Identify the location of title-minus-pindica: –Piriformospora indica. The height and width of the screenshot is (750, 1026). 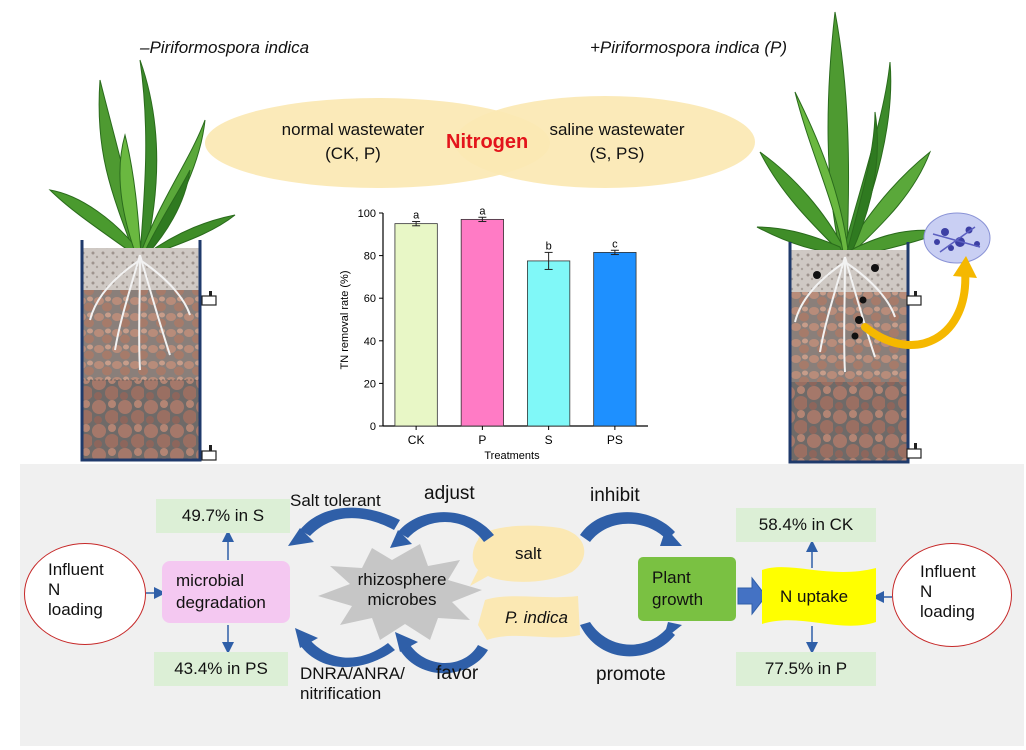
(225, 47).